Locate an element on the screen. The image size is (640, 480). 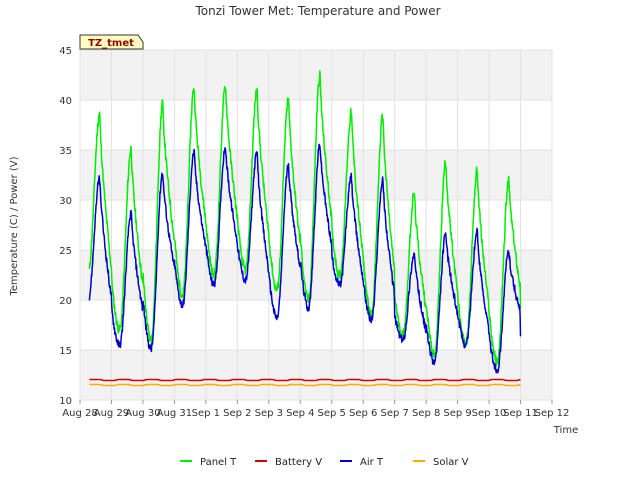
y-tick-label: 30 is located at coordinates (65, 201).